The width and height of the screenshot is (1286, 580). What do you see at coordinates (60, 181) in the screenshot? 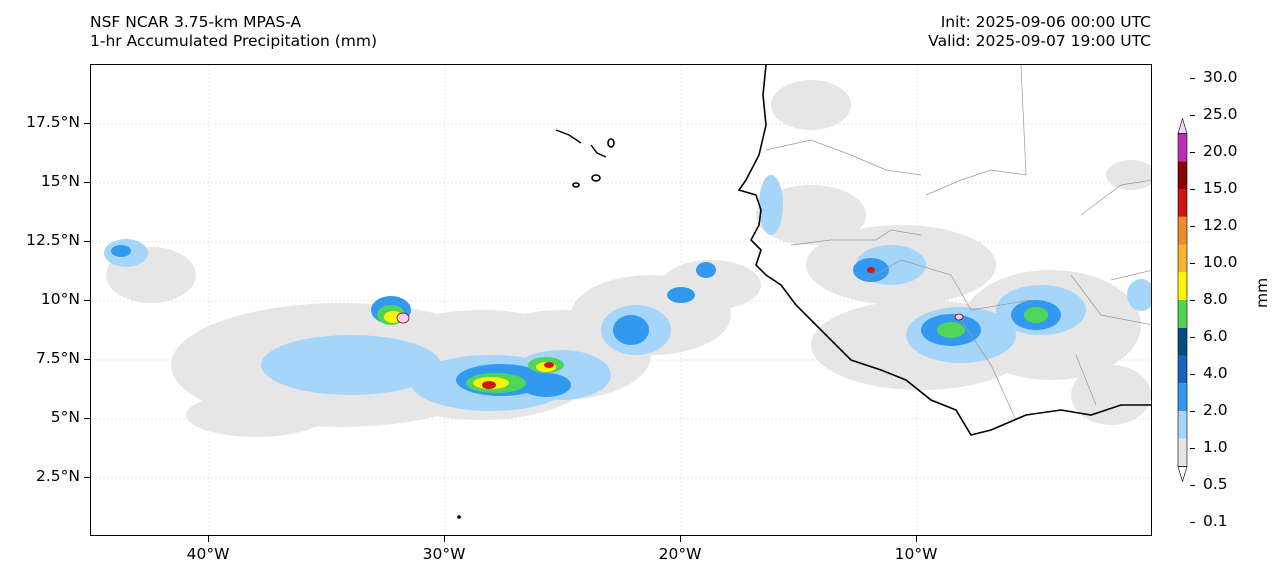
I see `lat-tick-label: 15°N` at bounding box center [60, 181].